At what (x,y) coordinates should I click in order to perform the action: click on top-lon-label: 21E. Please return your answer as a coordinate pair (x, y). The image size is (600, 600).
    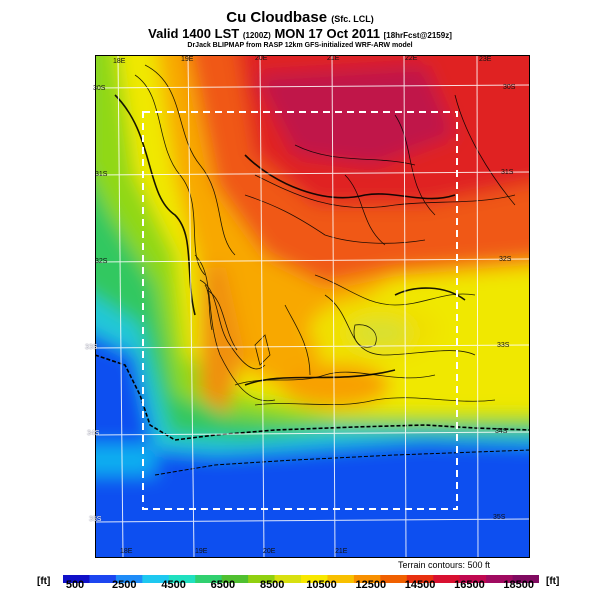
    Looking at the image, I should click on (333, 58).